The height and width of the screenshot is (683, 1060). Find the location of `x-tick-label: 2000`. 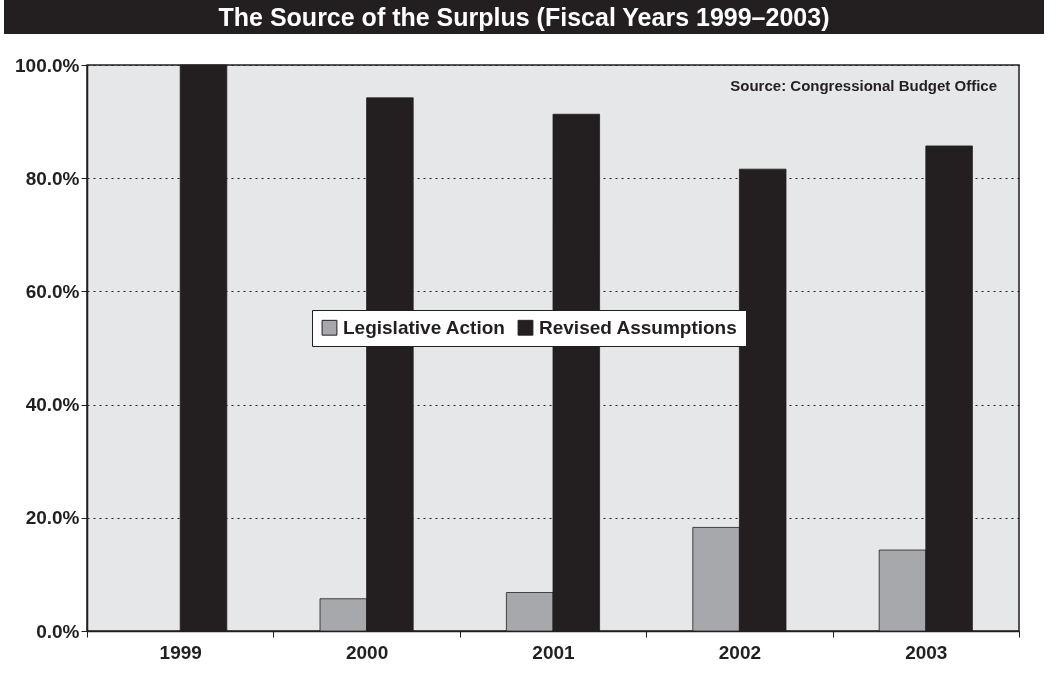

x-tick-label: 2000 is located at coordinates (367, 652).